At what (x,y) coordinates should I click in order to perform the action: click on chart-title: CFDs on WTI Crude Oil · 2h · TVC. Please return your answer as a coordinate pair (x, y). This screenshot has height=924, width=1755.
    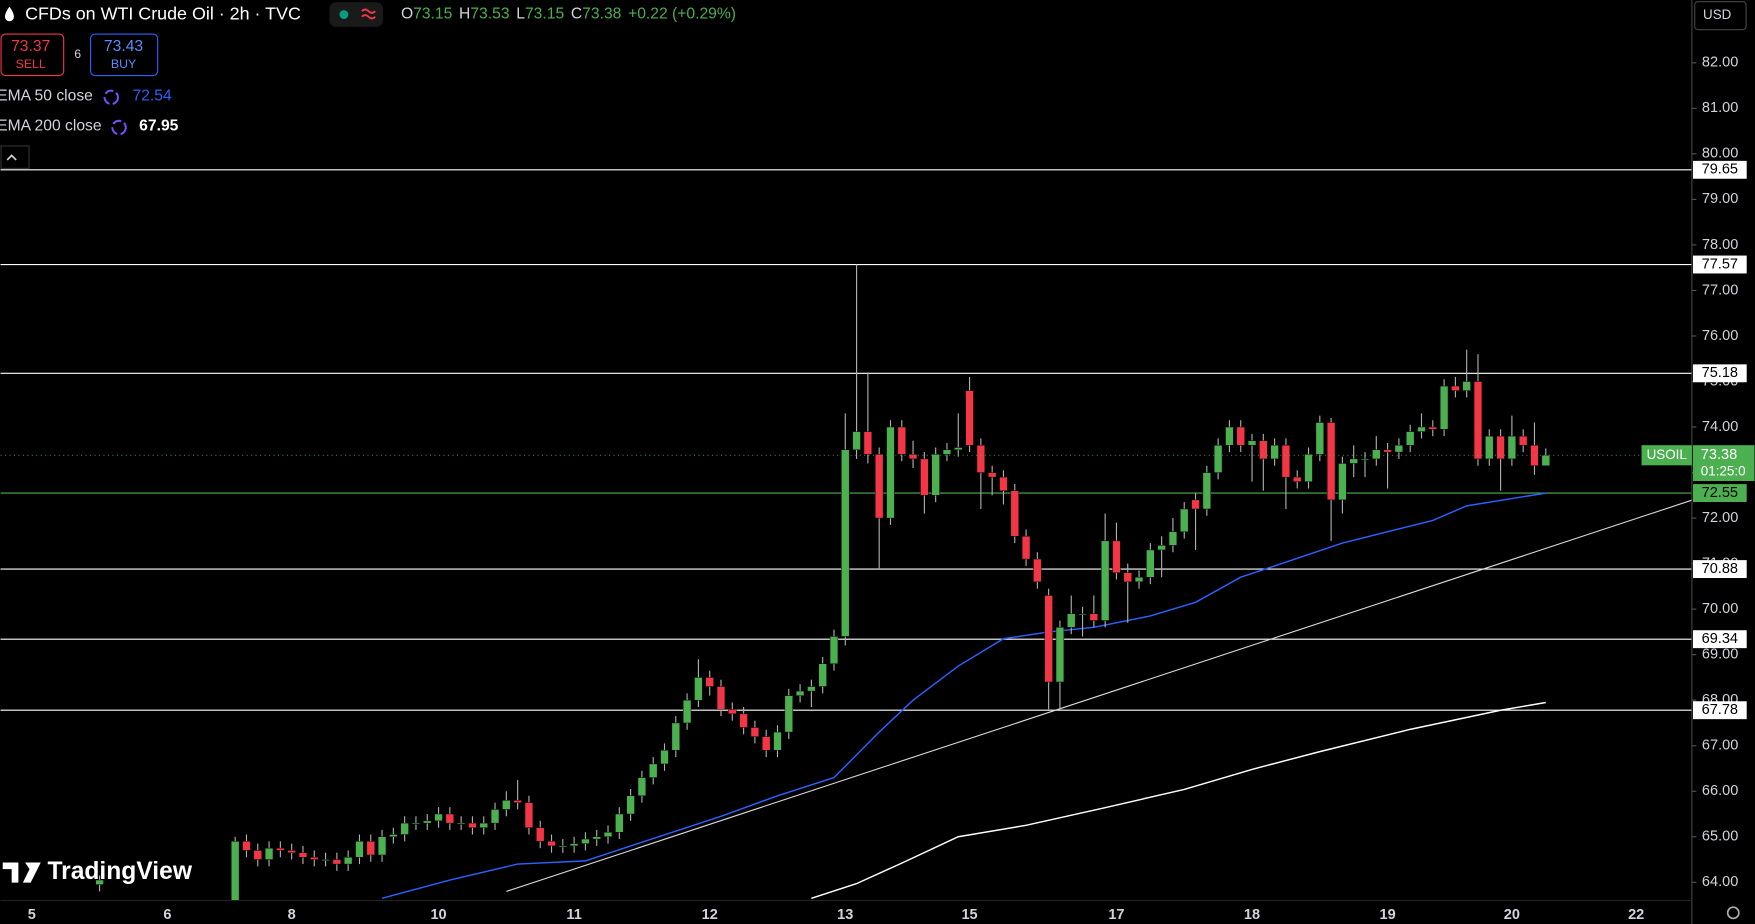
    Looking at the image, I should click on (163, 13).